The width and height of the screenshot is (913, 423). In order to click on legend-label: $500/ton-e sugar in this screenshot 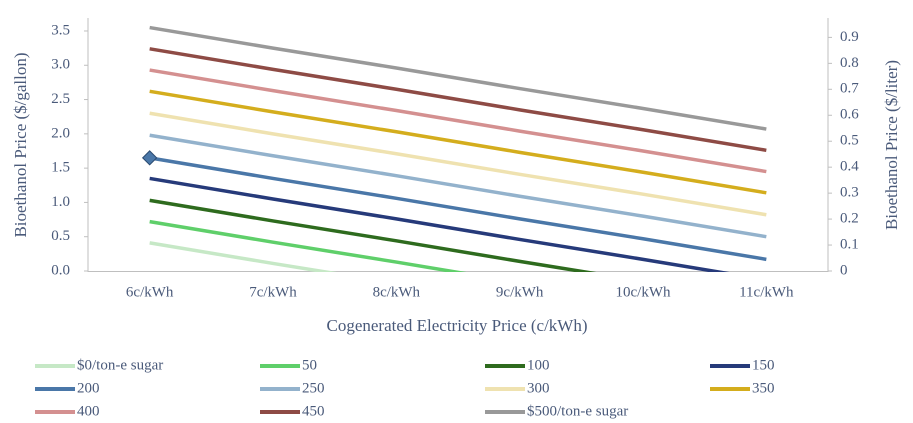, I will do `click(577, 411)`.